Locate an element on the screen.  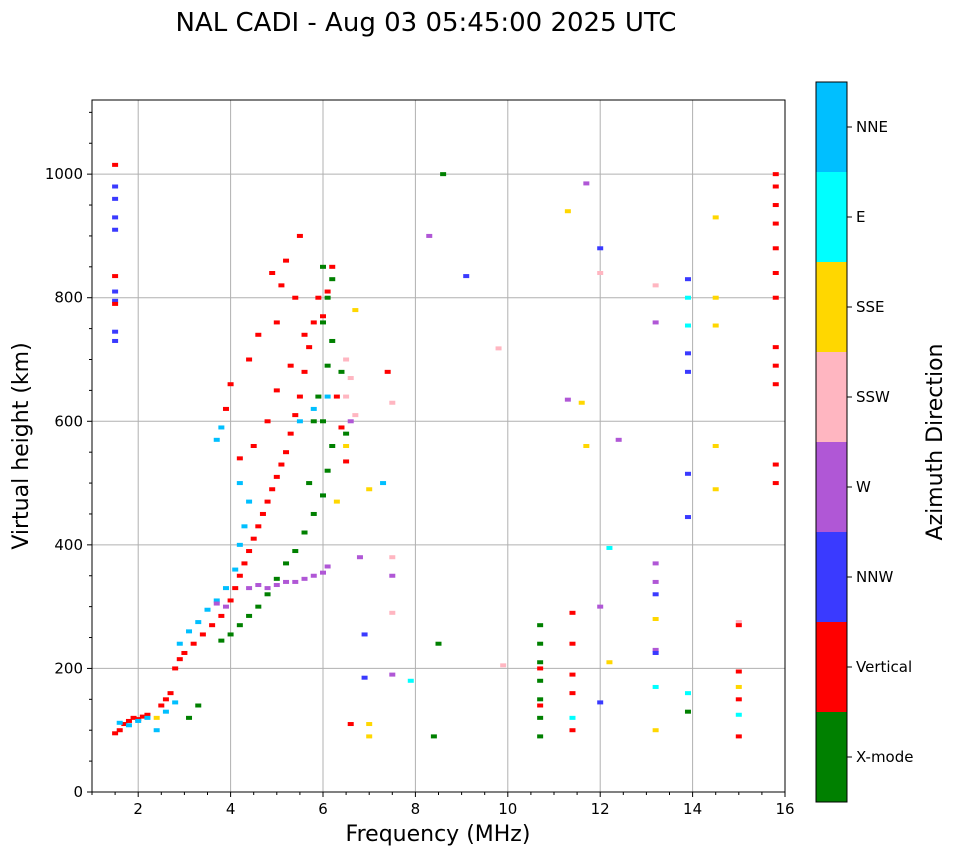
y-axis-label: Virtual height (km) is located at coordinates (21, 445).